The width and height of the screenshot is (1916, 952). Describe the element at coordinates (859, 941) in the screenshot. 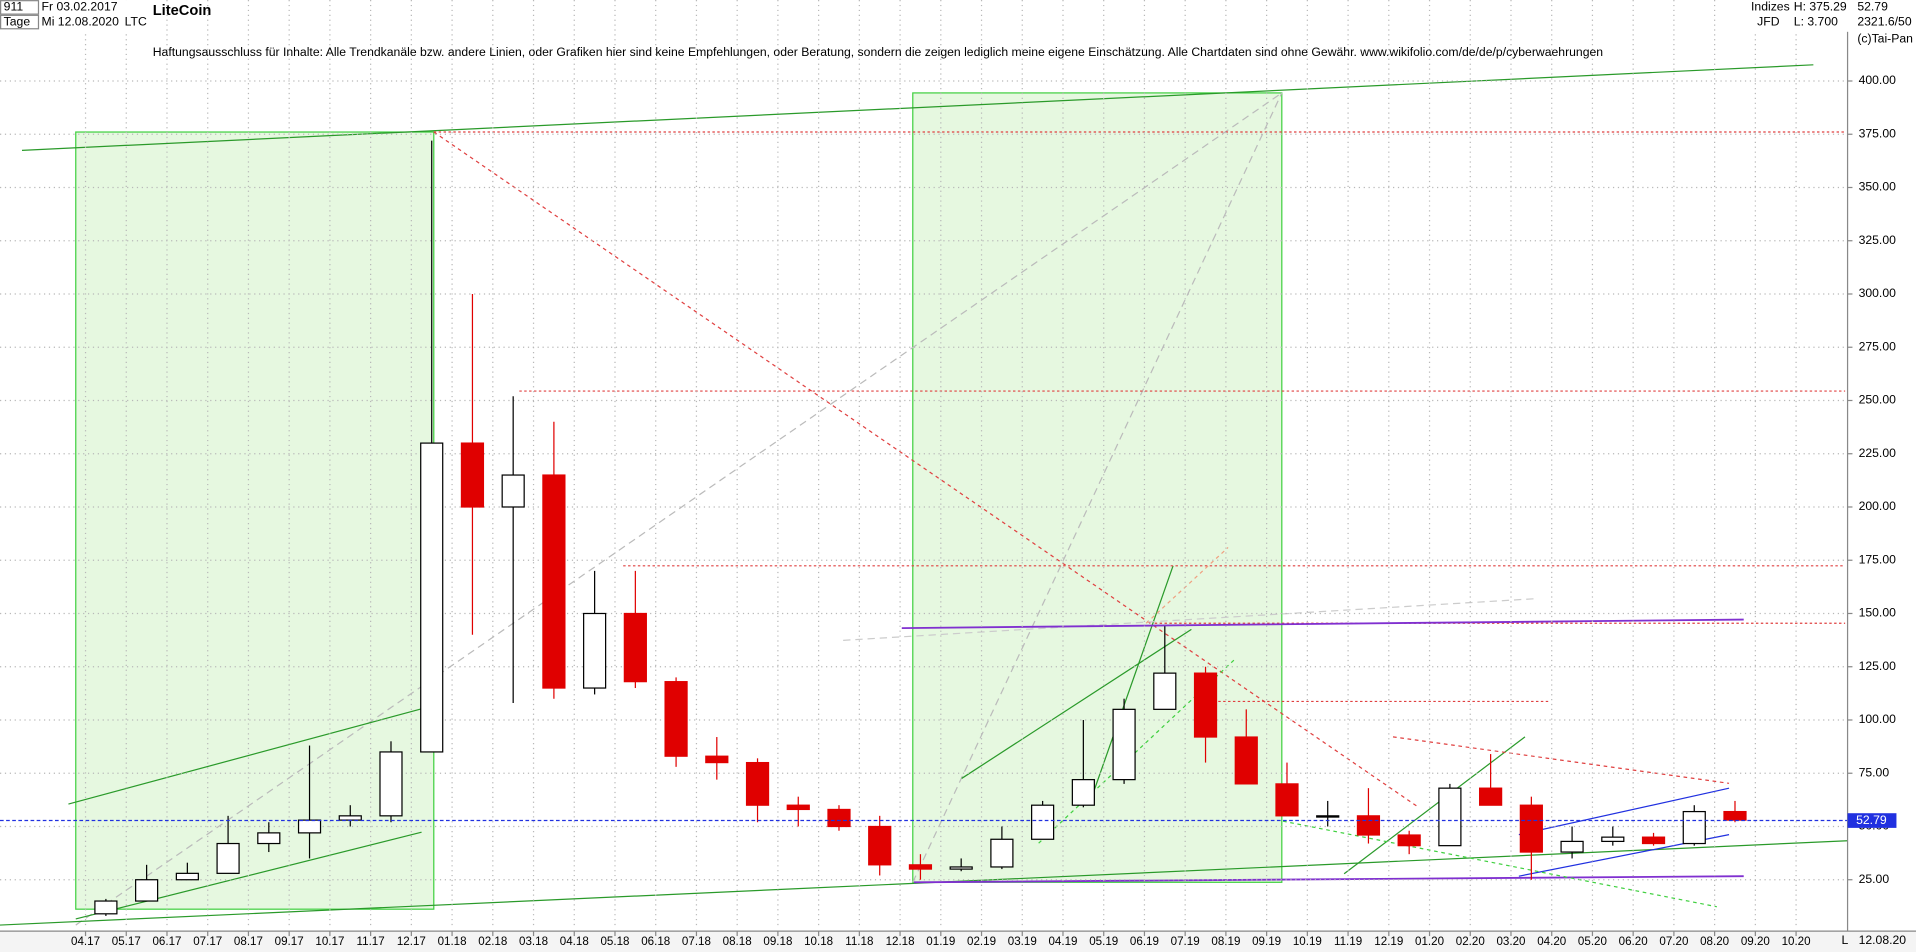

I see `x-tick-label: 11.18` at that location.